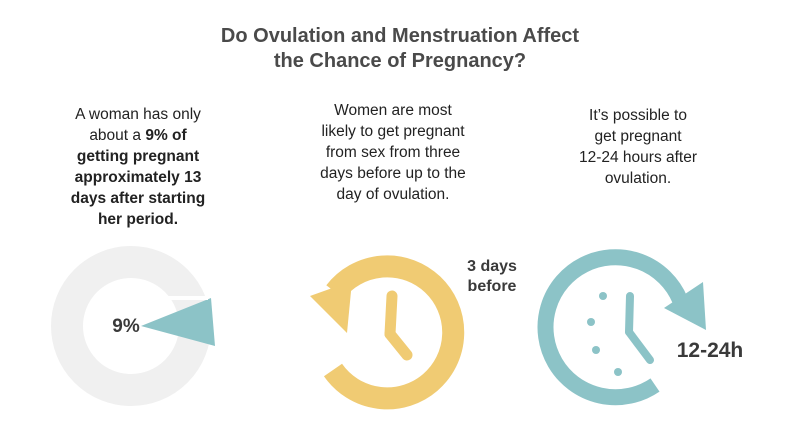 This screenshot has width=800, height=440. Describe the element at coordinates (138, 156) in the screenshot. I see `col1-line: getting pregnant` at that location.